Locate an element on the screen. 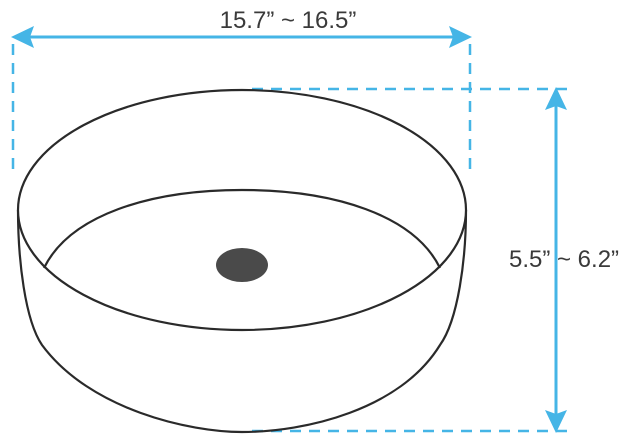 This screenshot has height=435, width=643. basin-inner-bowl is located at coordinates (242, 228).